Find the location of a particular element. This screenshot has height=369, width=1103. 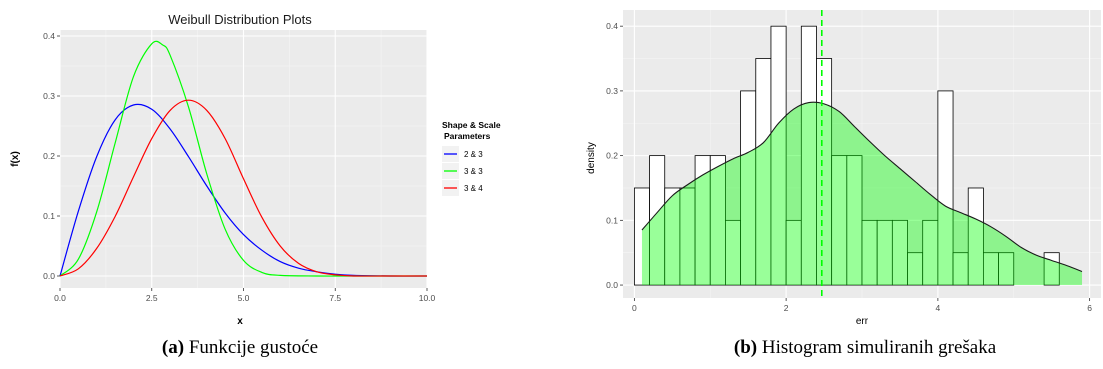

caption-a-label: (a) is located at coordinates (173, 347).